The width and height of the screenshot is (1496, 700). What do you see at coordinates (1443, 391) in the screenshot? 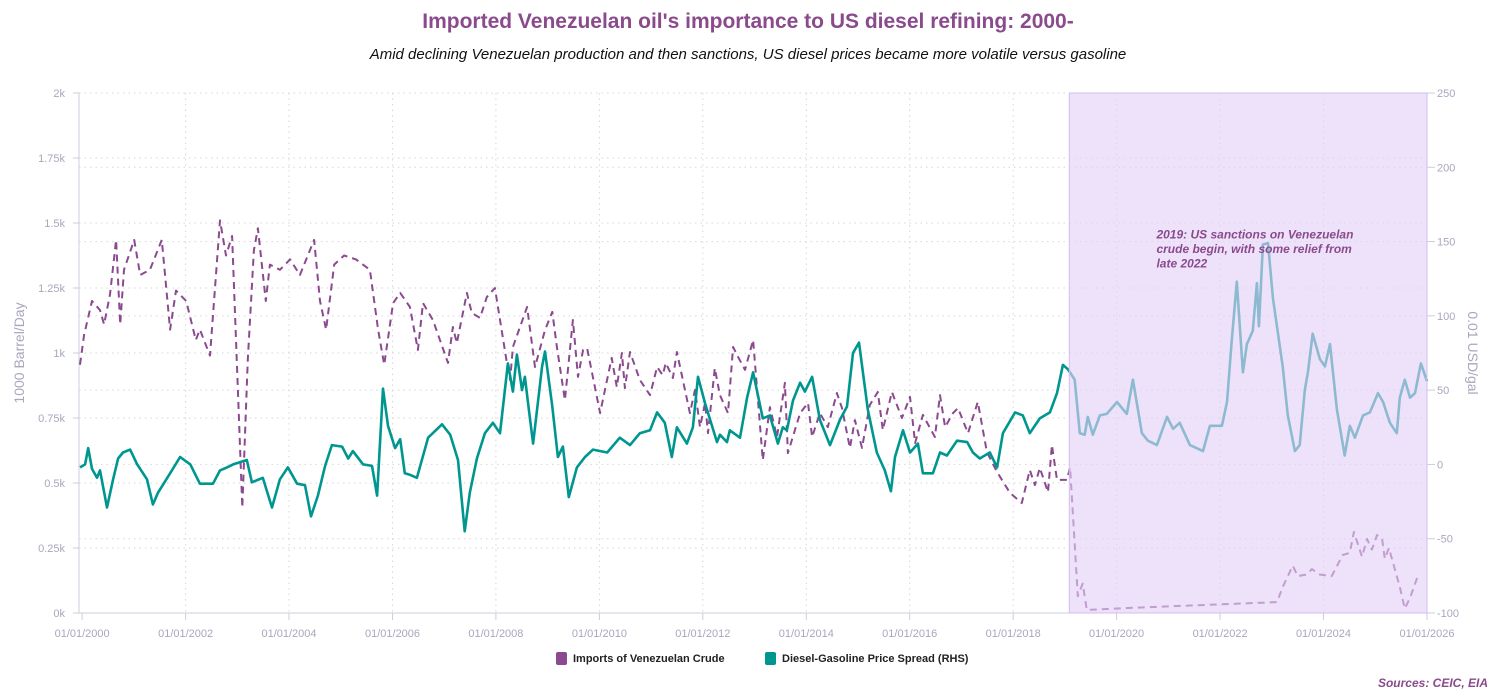
I see `y-tick-label-right: 50` at bounding box center [1443, 391].